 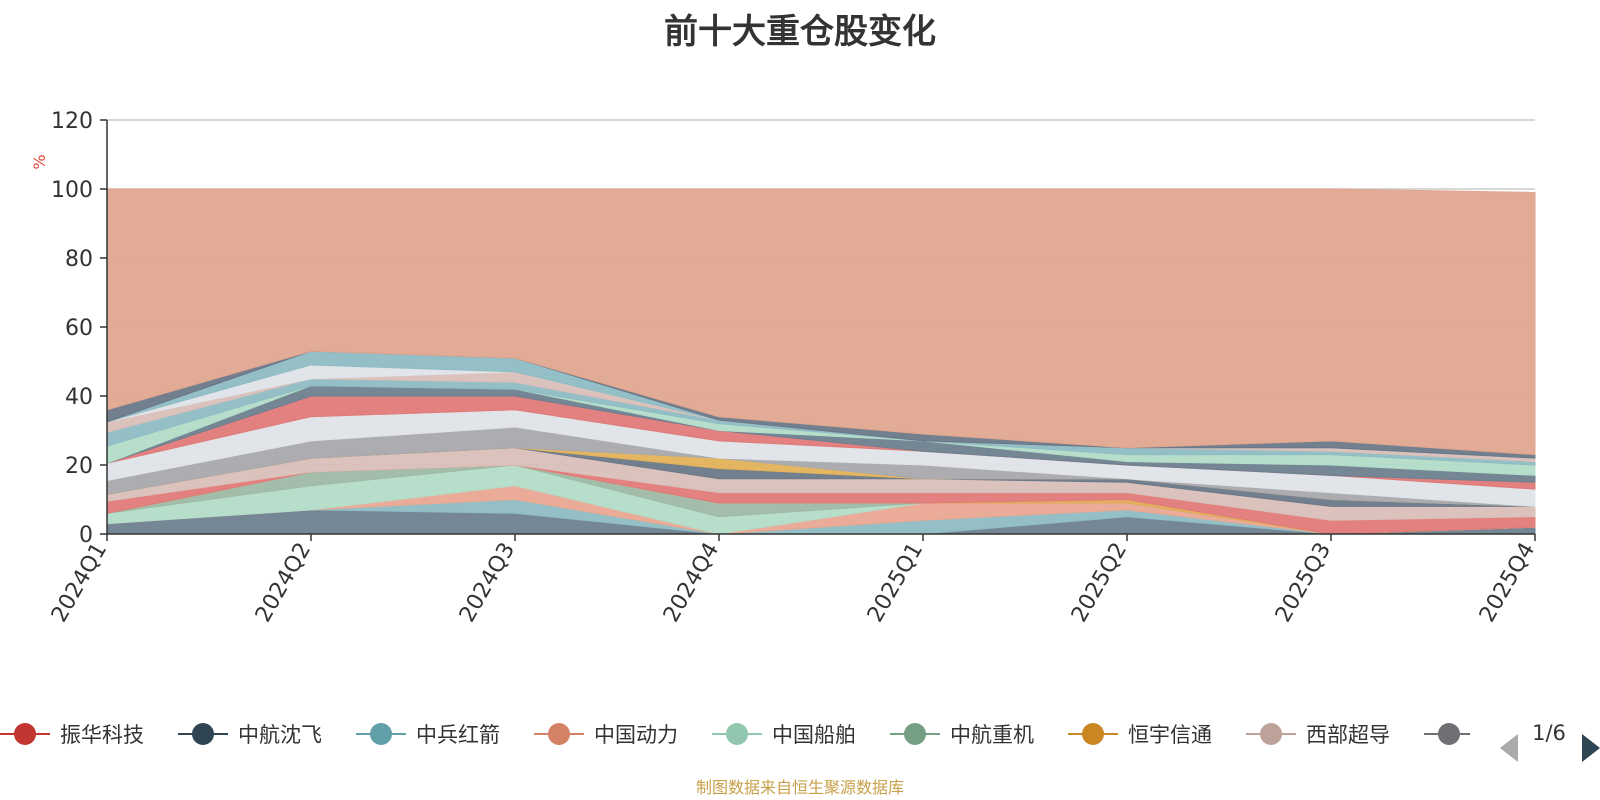 What do you see at coordinates (814, 735) in the screenshot?
I see `legend-label: 中国船舶` at bounding box center [814, 735].